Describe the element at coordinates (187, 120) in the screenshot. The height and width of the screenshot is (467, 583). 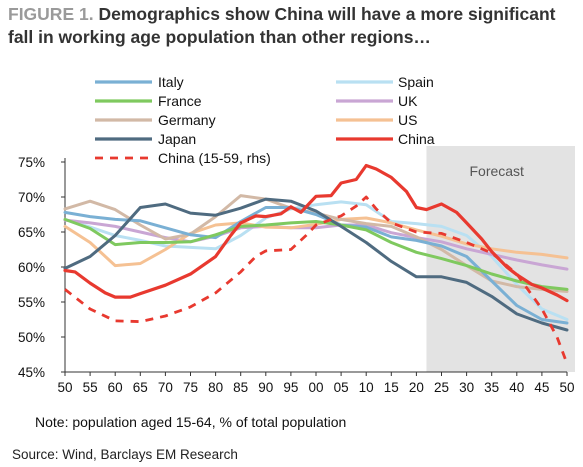
I see `legend-label-germany: Germany` at that location.